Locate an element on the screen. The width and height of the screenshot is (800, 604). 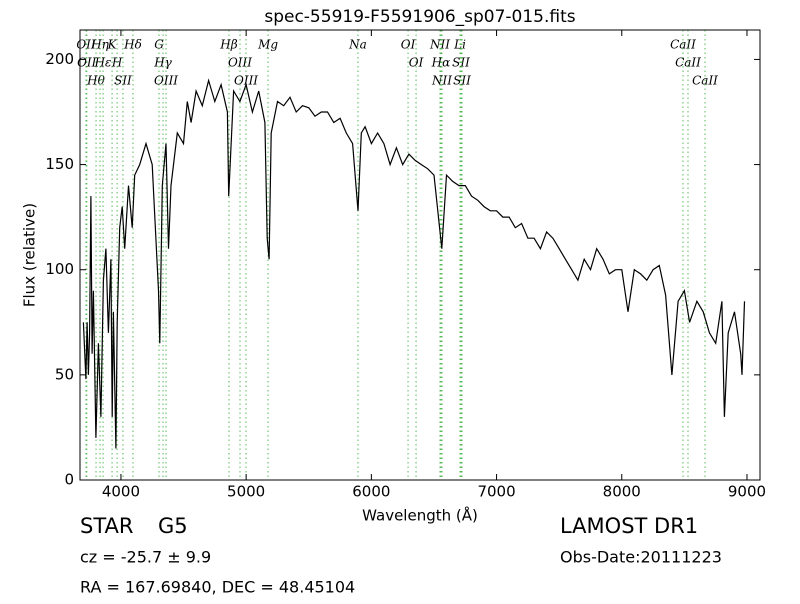
x-tick-label: 5000 is located at coordinates (246, 492).